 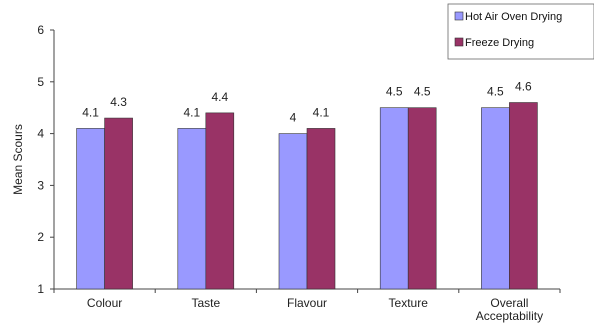 I want to click on y-tick-label: 4, so click(x=40, y=134).